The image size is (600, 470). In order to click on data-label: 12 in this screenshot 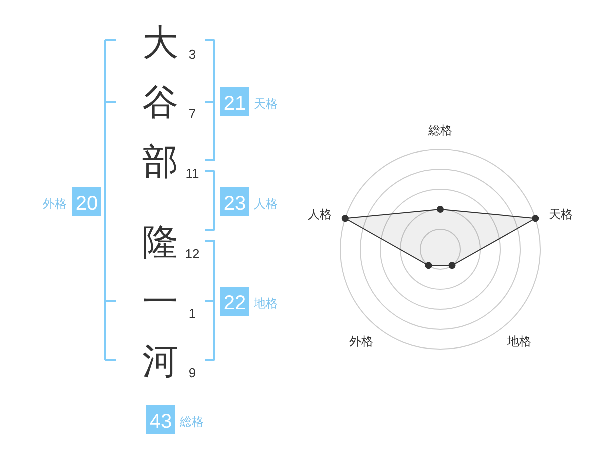, I will do `click(192, 254)`.